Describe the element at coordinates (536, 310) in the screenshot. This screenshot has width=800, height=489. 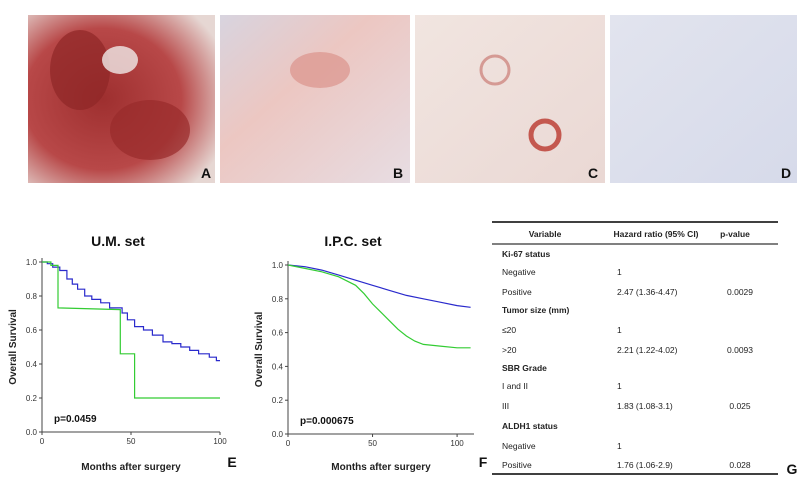
I see `table-section: Tumor size (mm)` at that location.